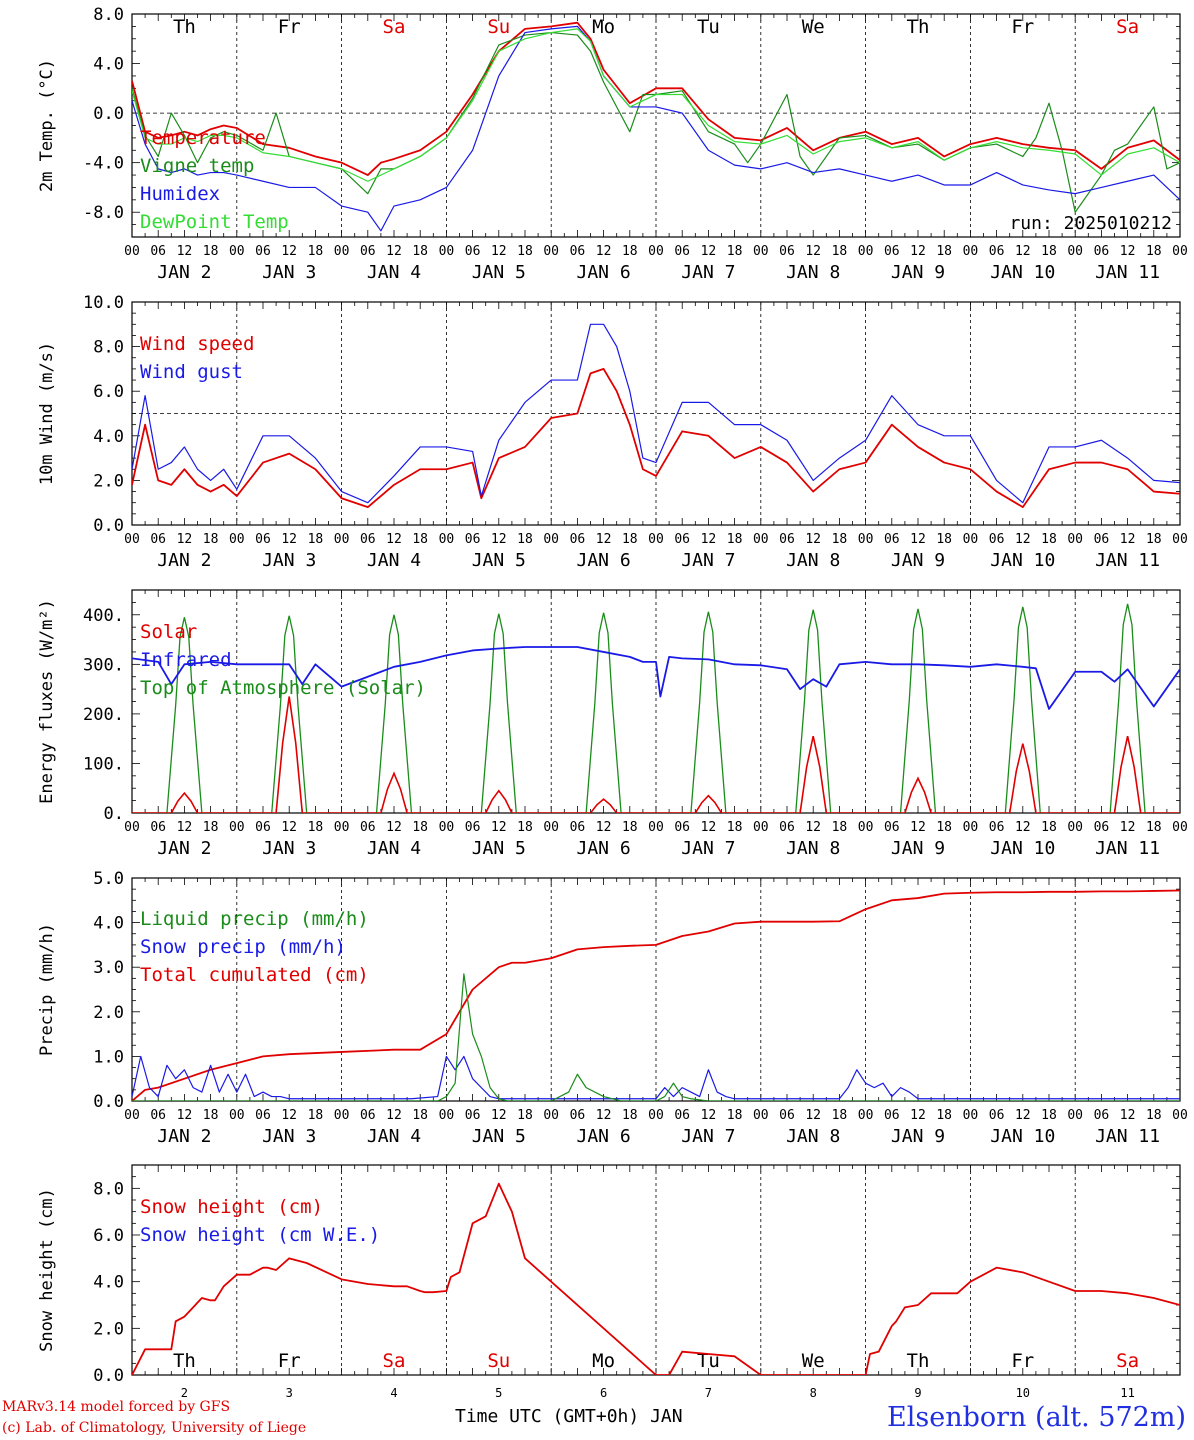 The width and height of the screenshot is (1194, 1440). Describe the element at coordinates (168, 632) in the screenshot. I see `legend-item: Solar` at that location.